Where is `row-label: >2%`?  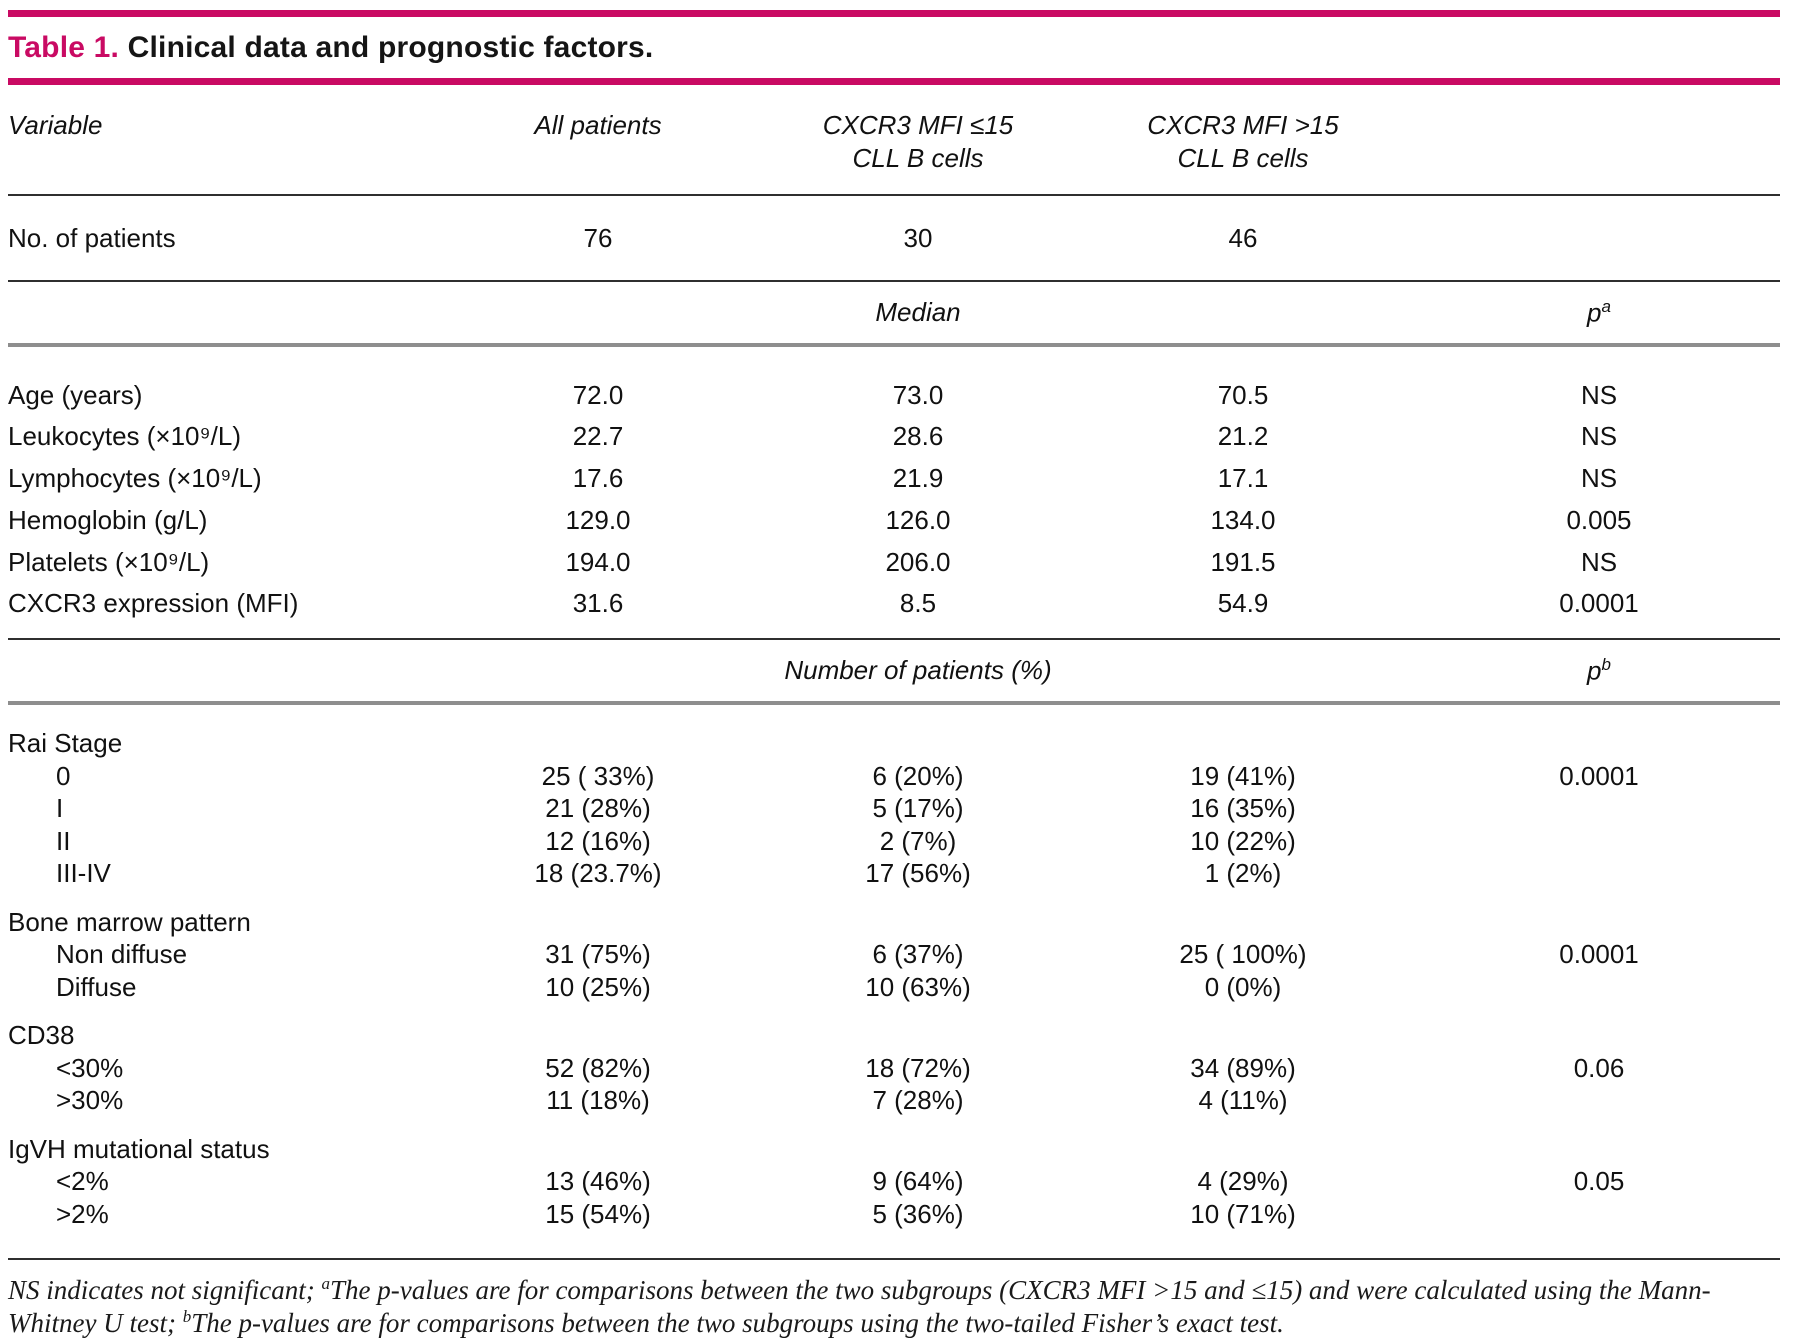
row-label: >2% is located at coordinates (218, 1228).